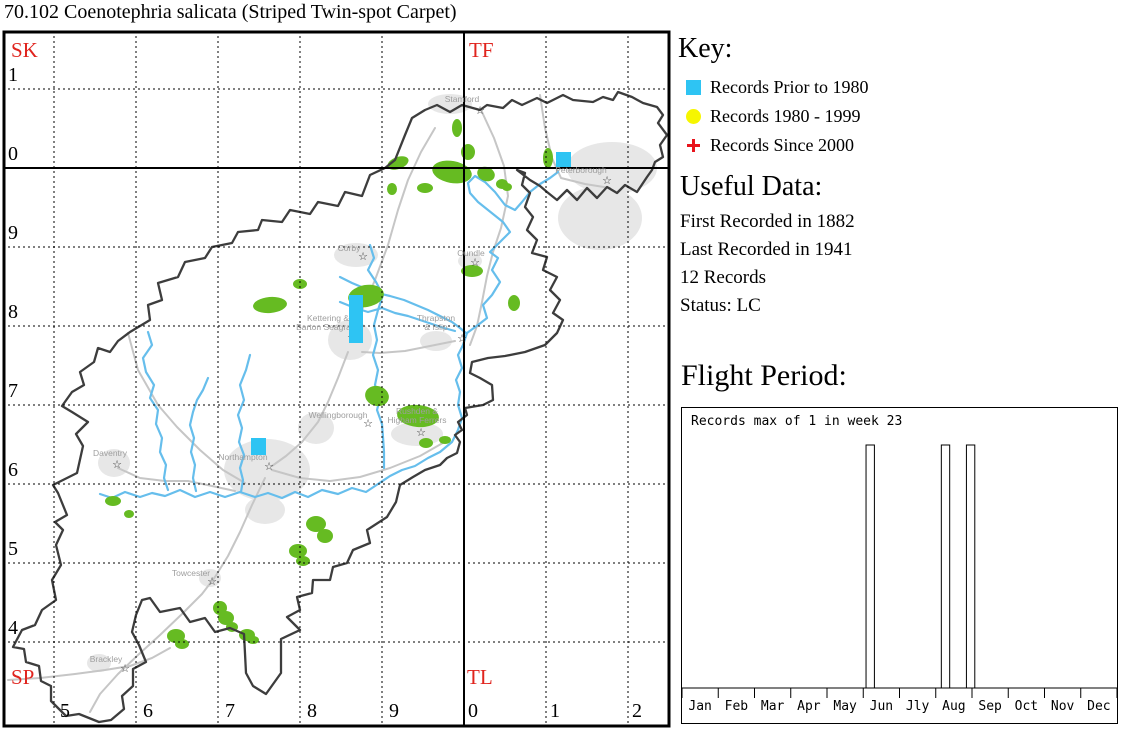 The image size is (1124, 730). I want to click on town-label: Peterborough, so click(581, 170).